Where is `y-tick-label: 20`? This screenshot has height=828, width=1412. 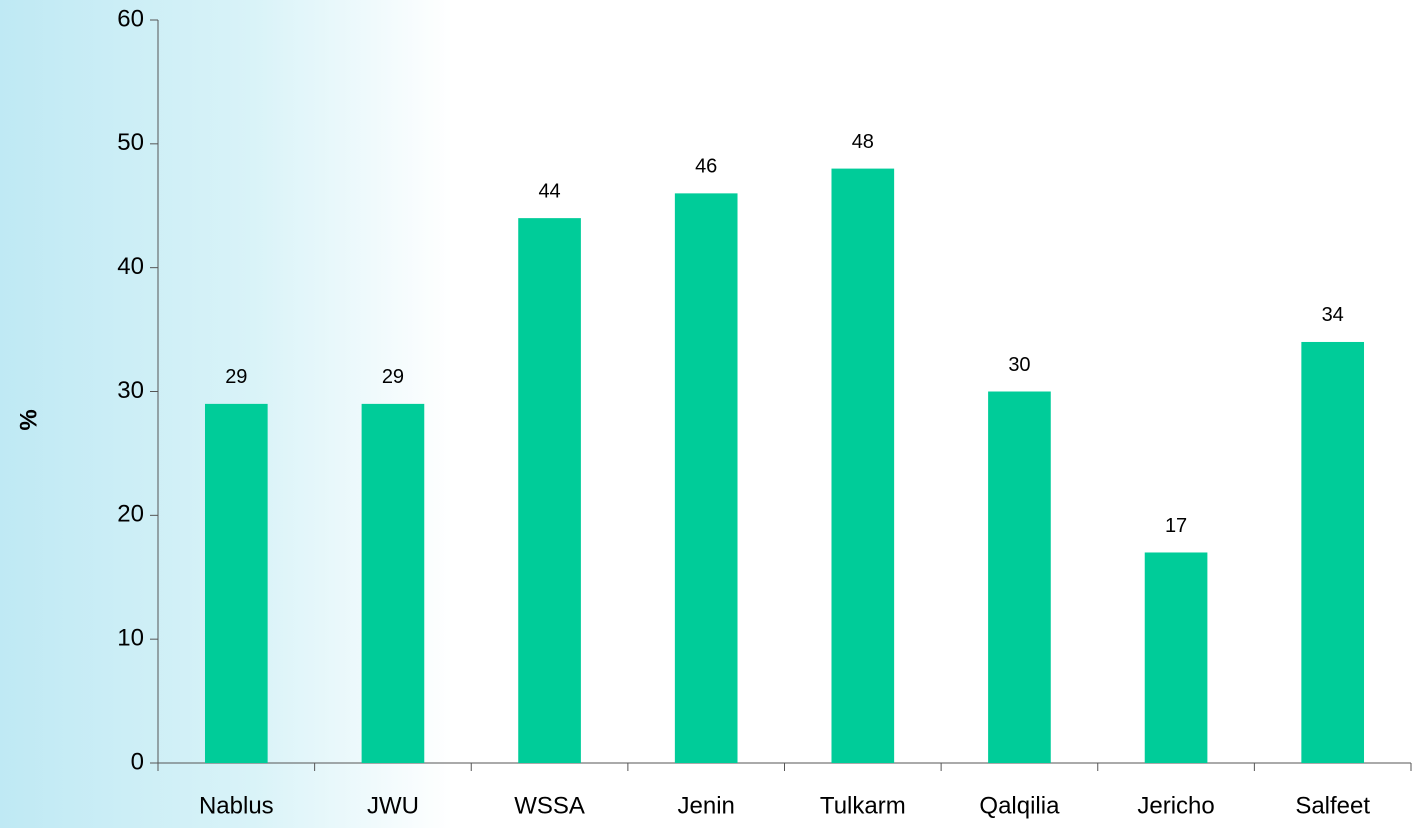 y-tick-label: 20 is located at coordinates (130, 514).